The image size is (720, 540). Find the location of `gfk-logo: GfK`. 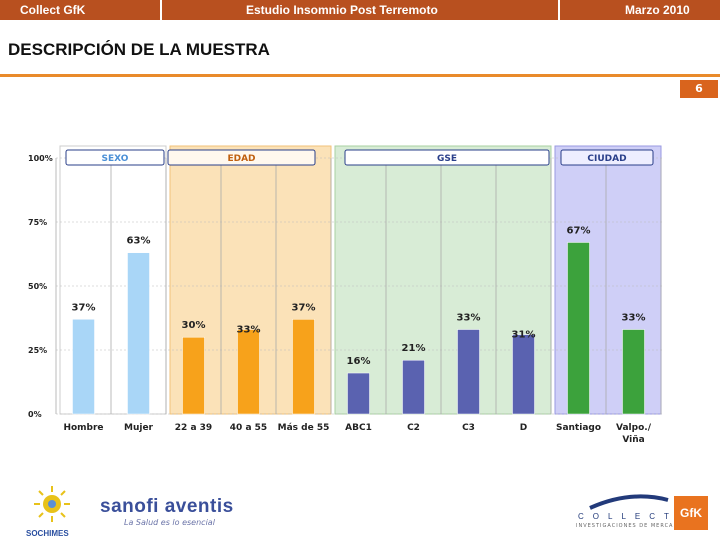

gfk-logo: GfK is located at coordinates (691, 513).